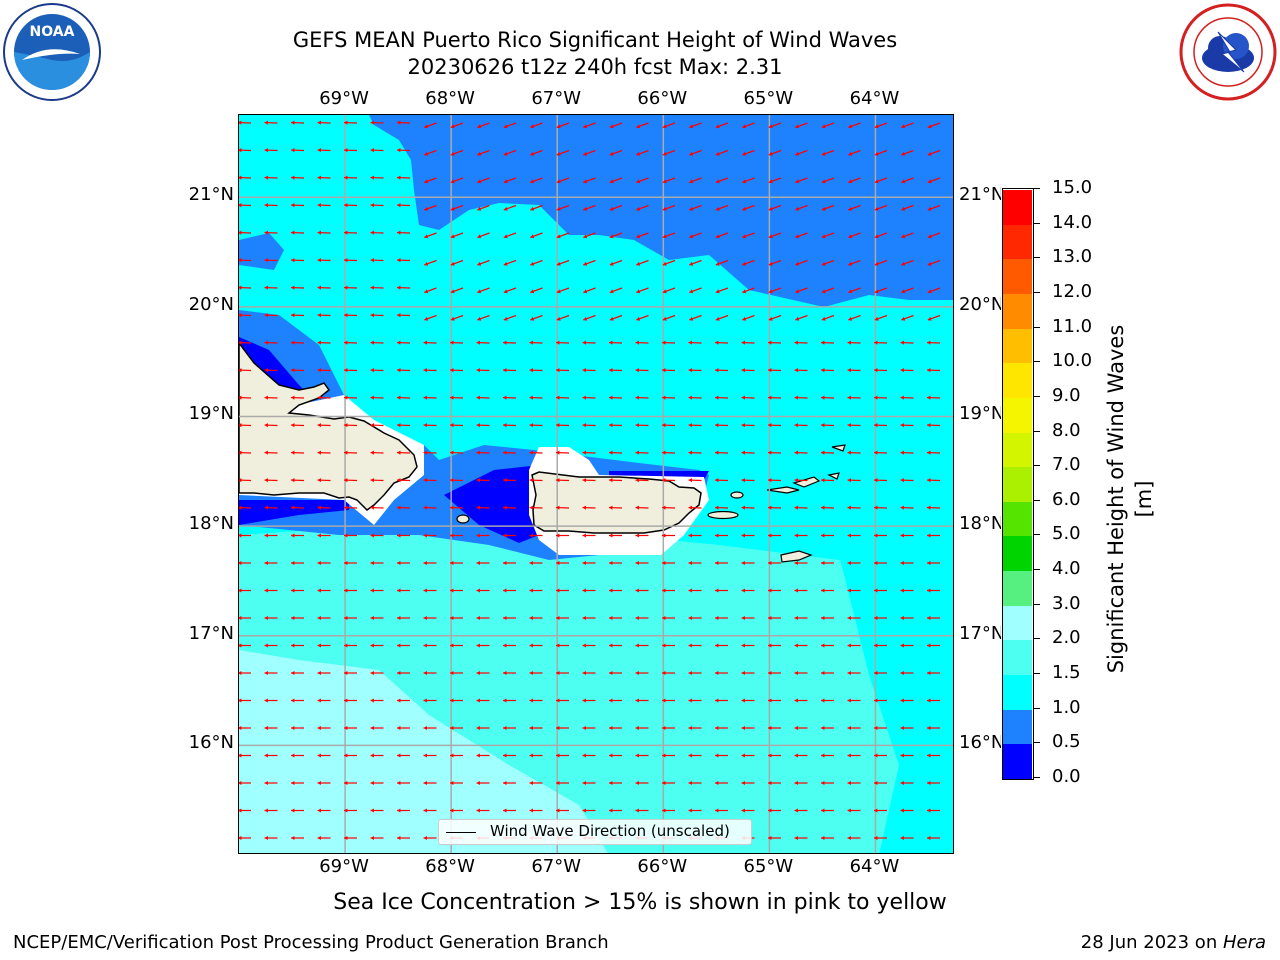  I want to click on lon-tick-top-0: 69°W, so click(344, 98).